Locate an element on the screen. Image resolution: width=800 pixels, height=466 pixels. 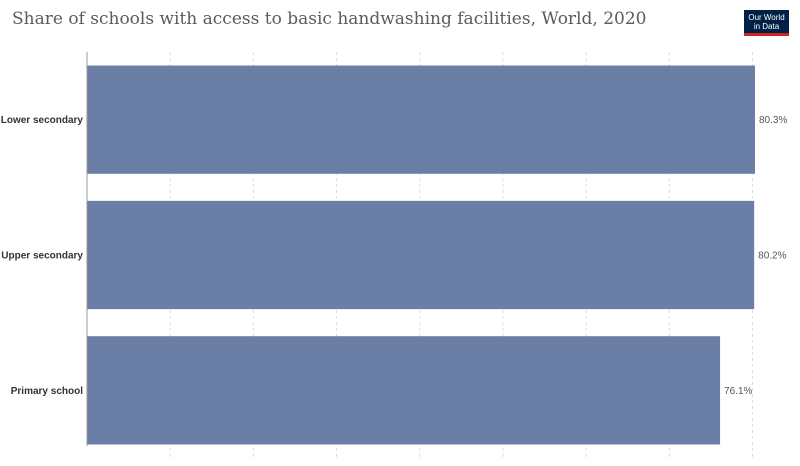
category-label: Upper secondary is located at coordinates (42, 256).